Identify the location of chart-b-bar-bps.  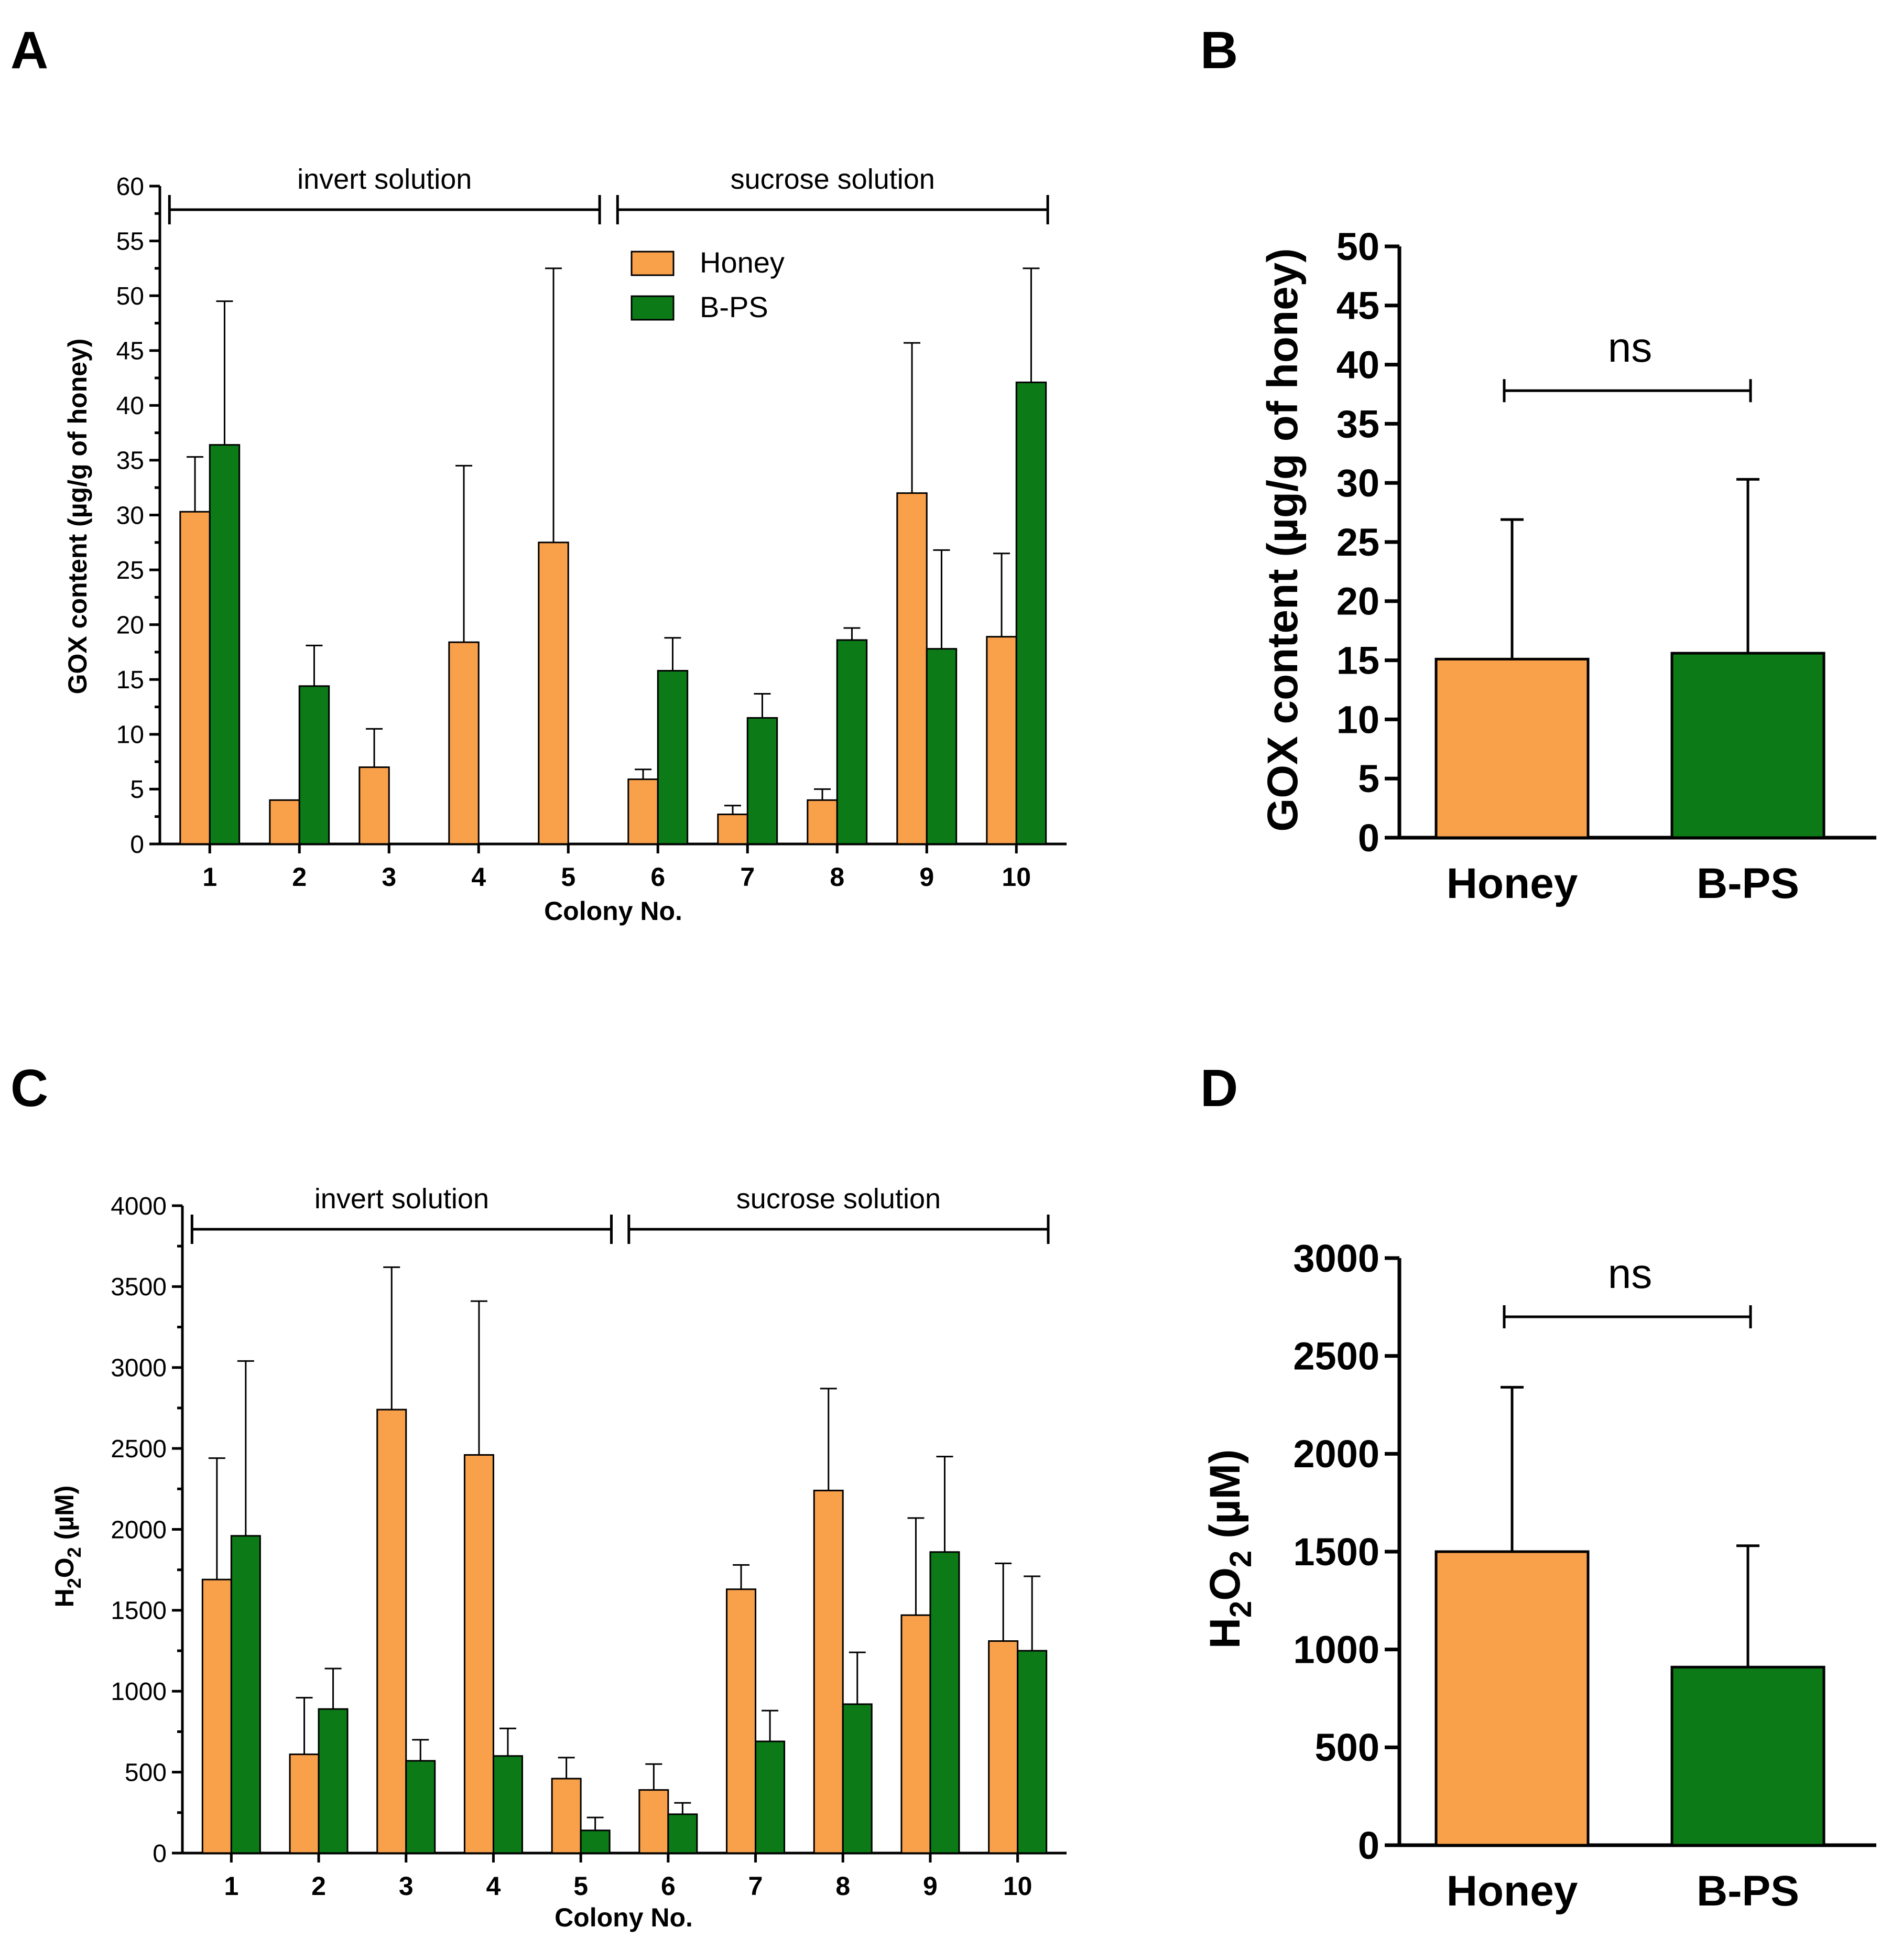
(1748, 745).